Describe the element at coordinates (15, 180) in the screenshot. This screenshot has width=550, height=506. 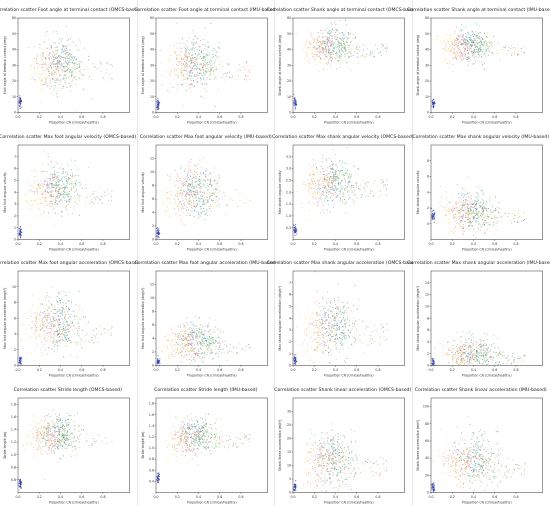
I see `y-tick-label: 5` at that location.